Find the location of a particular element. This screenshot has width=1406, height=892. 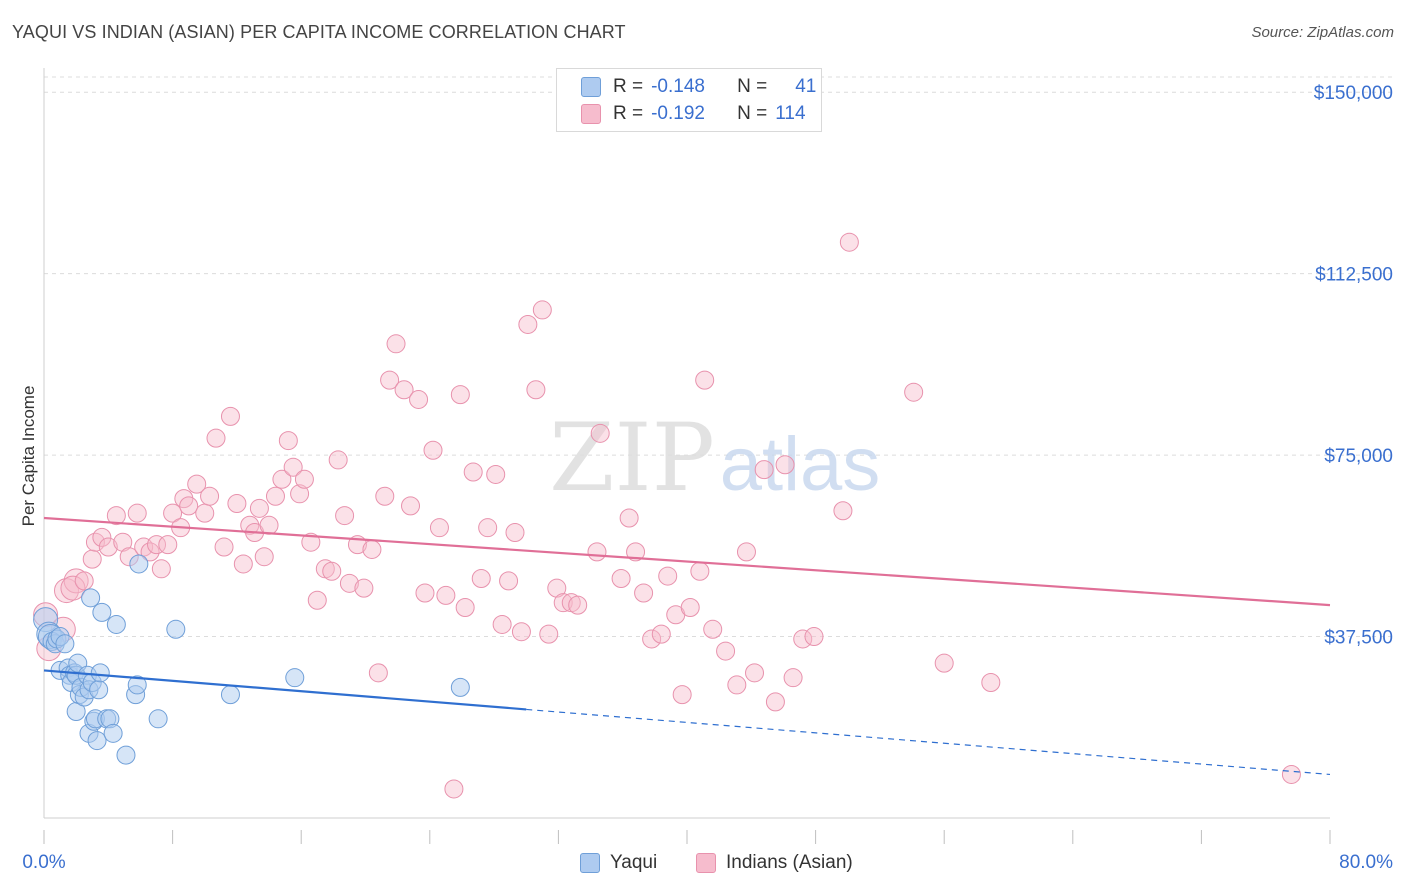

watermark-atlas: atlas is located at coordinates (800, 464).